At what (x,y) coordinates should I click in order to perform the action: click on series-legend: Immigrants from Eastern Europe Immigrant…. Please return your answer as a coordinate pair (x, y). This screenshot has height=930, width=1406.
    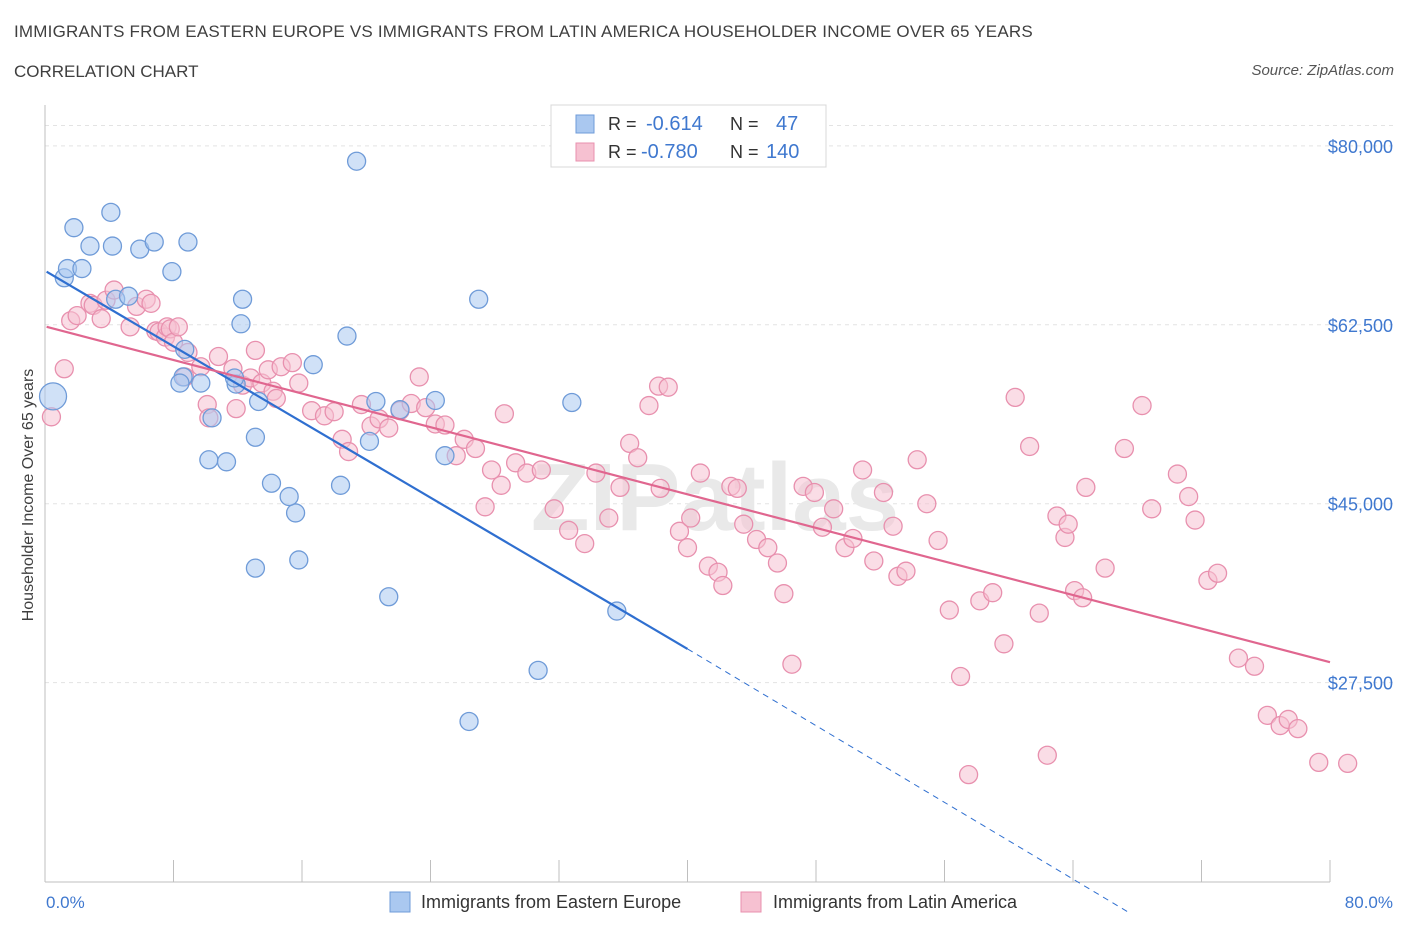
    Looking at the image, I should click on (703, 902).